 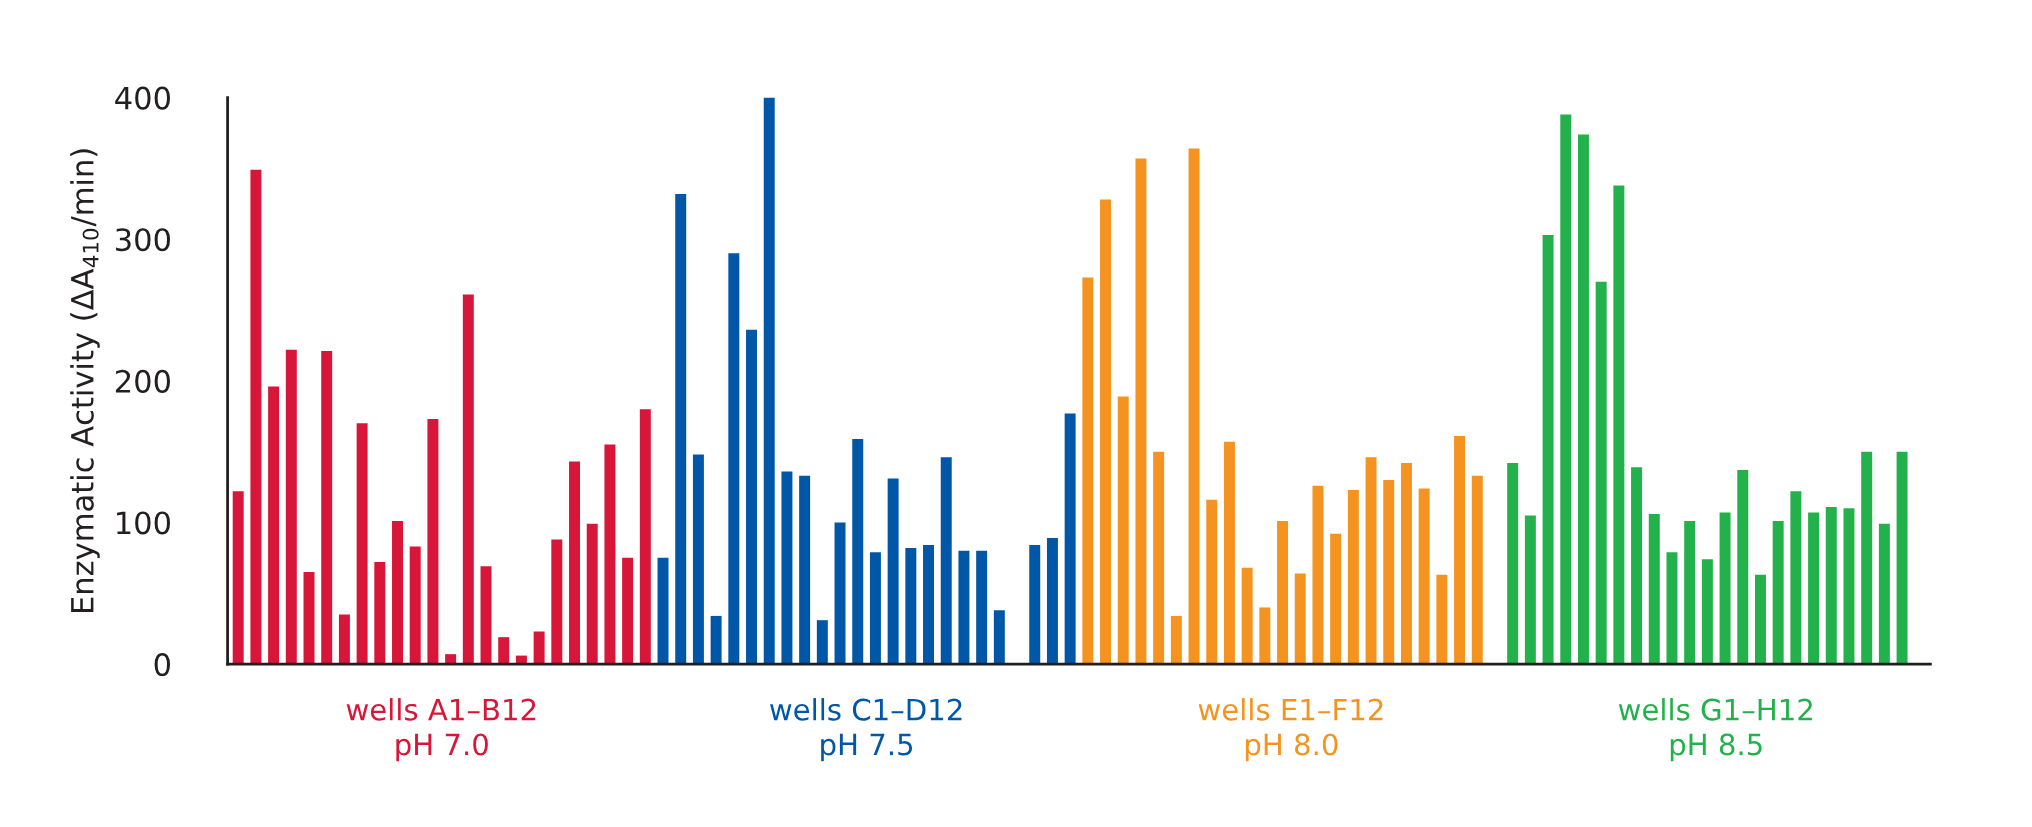 I want to click on y-axis-title: Enzymatic Activity (ΔA$_{410}$/min), so click(x=85, y=381).